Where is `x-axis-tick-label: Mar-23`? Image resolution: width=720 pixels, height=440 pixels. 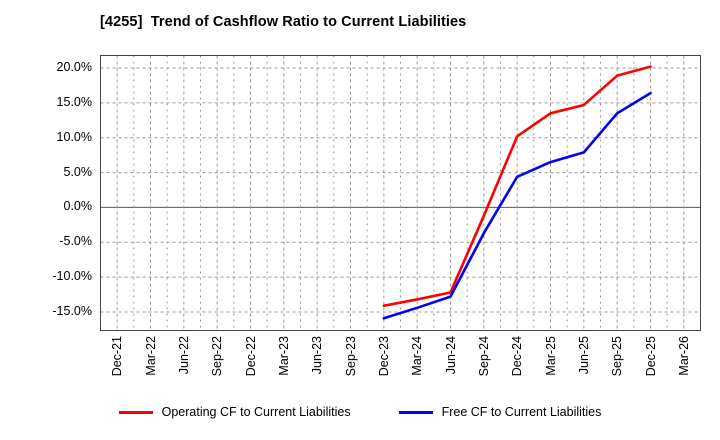
x-axis-tick-label: Mar-23 is located at coordinates (283, 356).